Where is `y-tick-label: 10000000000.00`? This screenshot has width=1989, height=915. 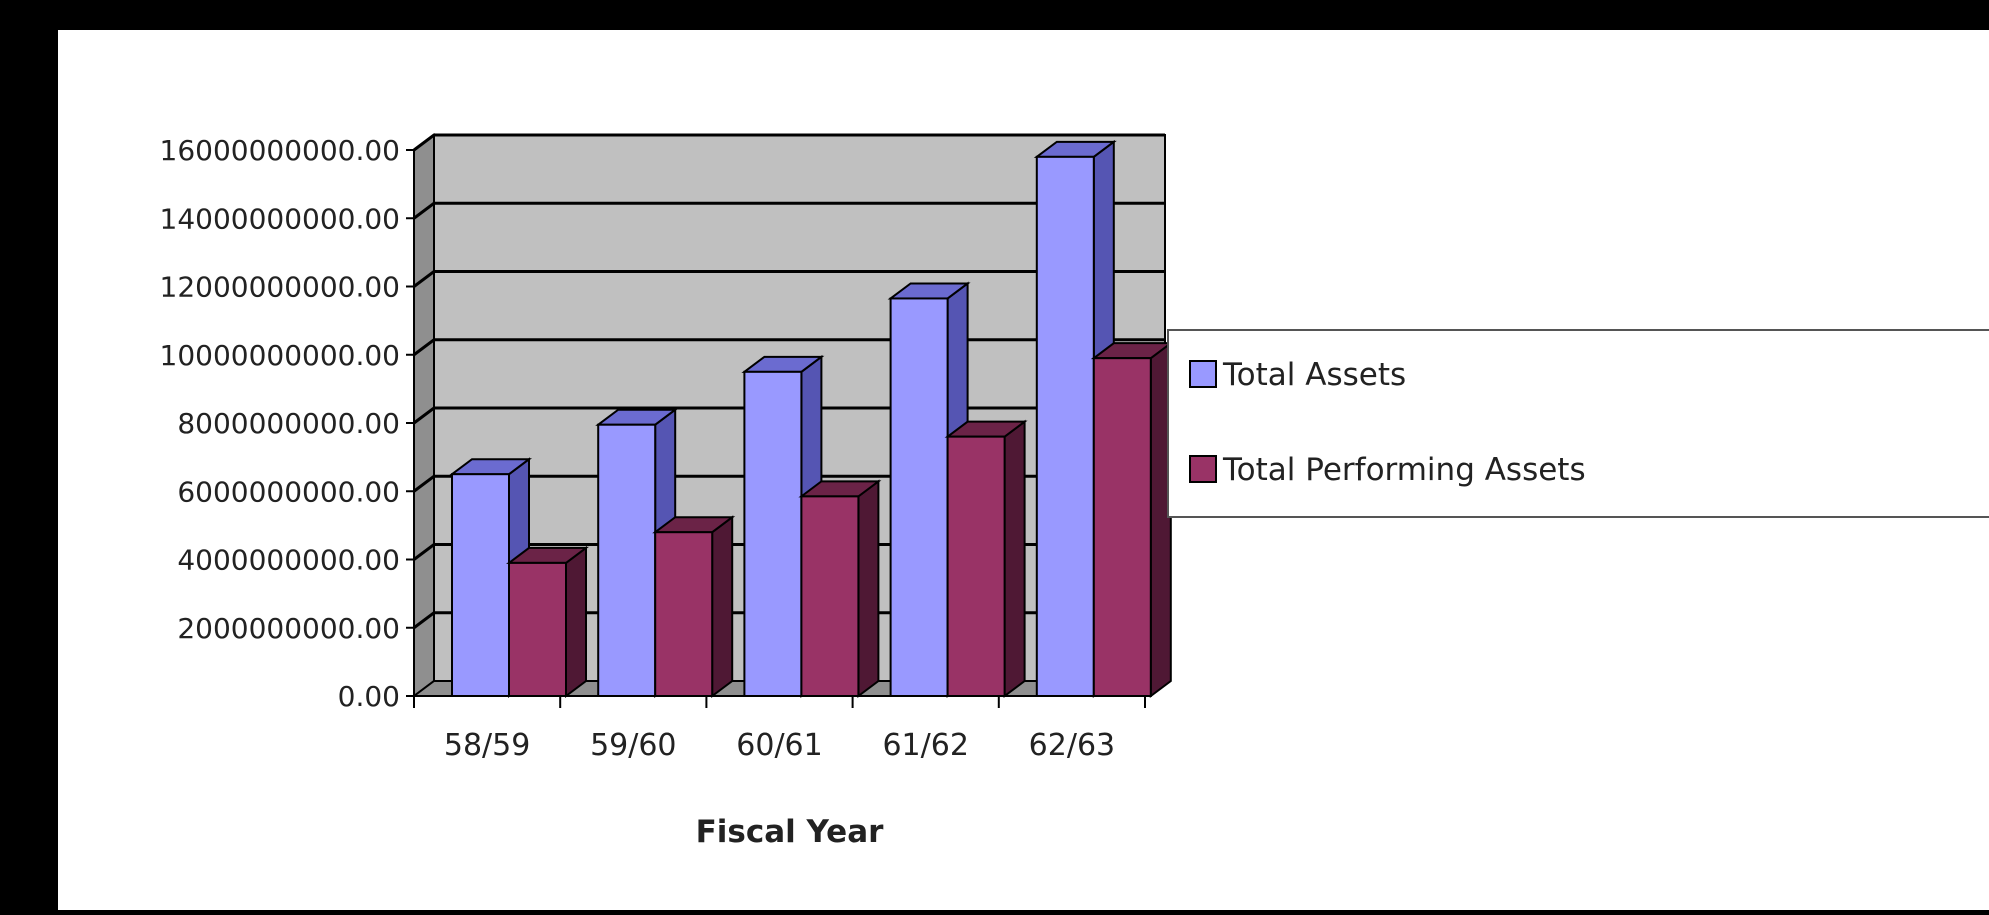
y-tick-label: 10000000000.00 is located at coordinates (280, 355).